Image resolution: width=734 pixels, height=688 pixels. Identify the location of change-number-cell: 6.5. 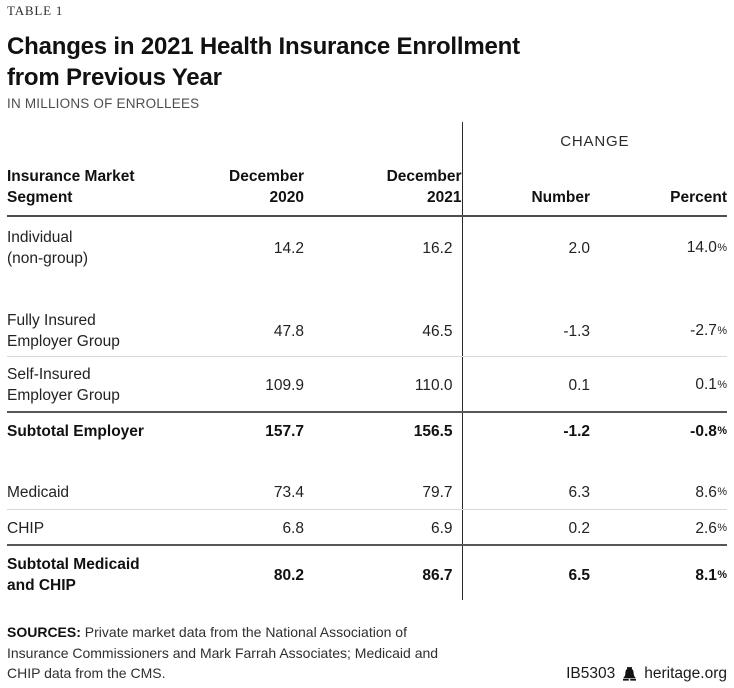
(526, 573).